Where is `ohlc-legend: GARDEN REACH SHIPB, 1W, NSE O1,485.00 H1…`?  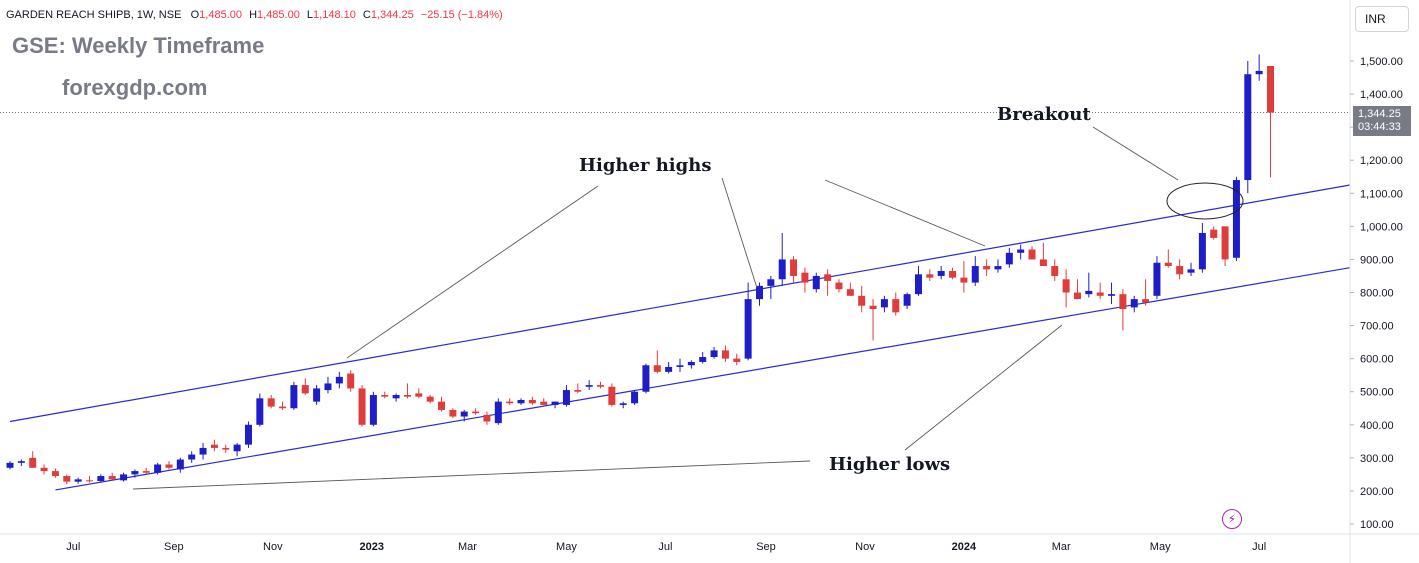 ohlc-legend: GARDEN REACH SHIPB, 1W, NSE O1,485.00 H1… is located at coordinates (256, 15).